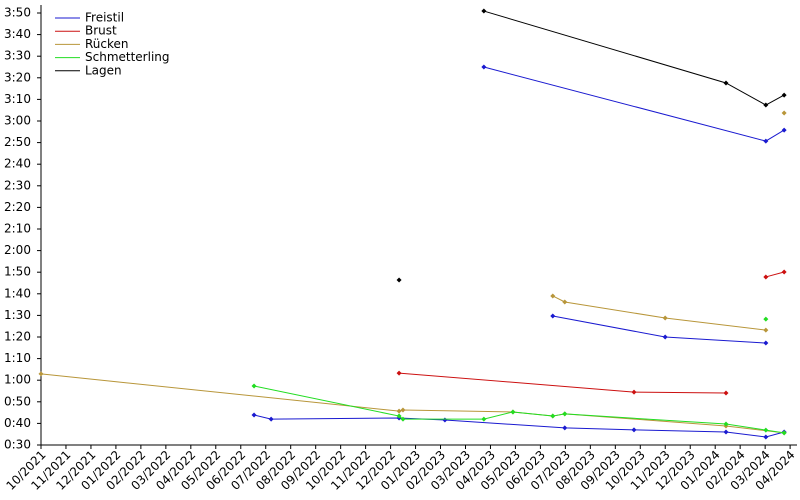 This screenshot has width=800, height=500. I want to click on y-tick-label: 2:20, so click(17, 207).